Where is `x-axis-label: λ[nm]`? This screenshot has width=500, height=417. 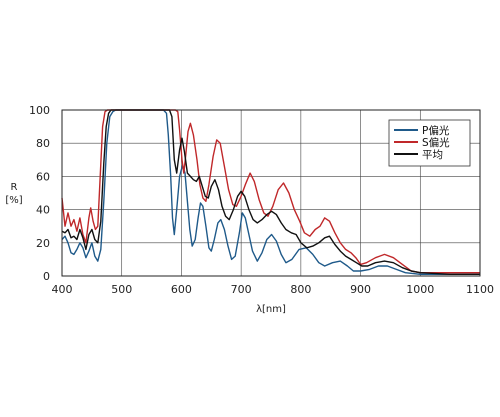
x-axis-label: λ[nm] is located at coordinates (271, 309).